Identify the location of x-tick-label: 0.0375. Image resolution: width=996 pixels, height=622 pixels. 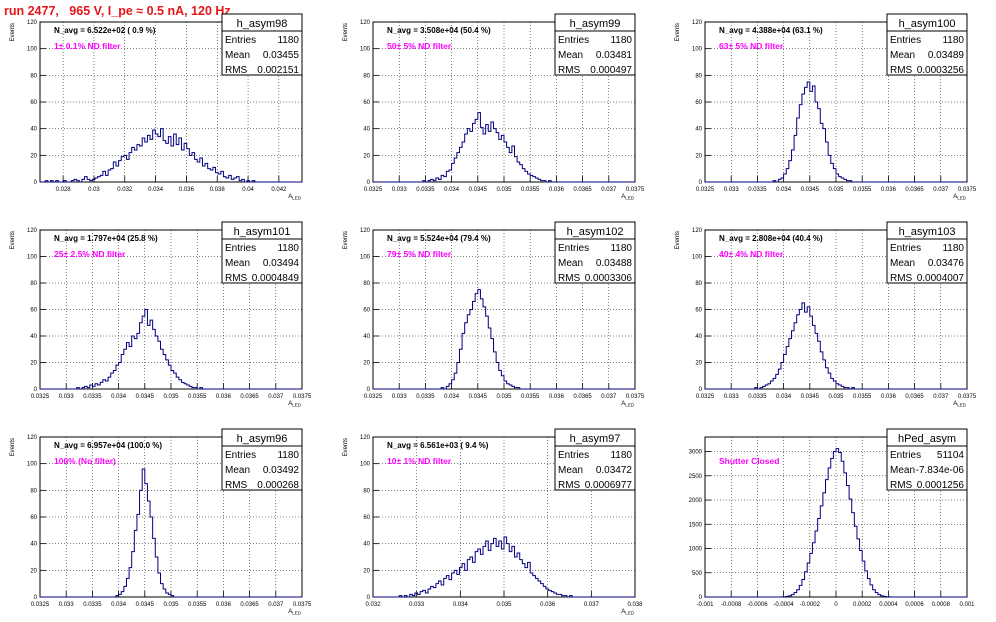
(967, 397).